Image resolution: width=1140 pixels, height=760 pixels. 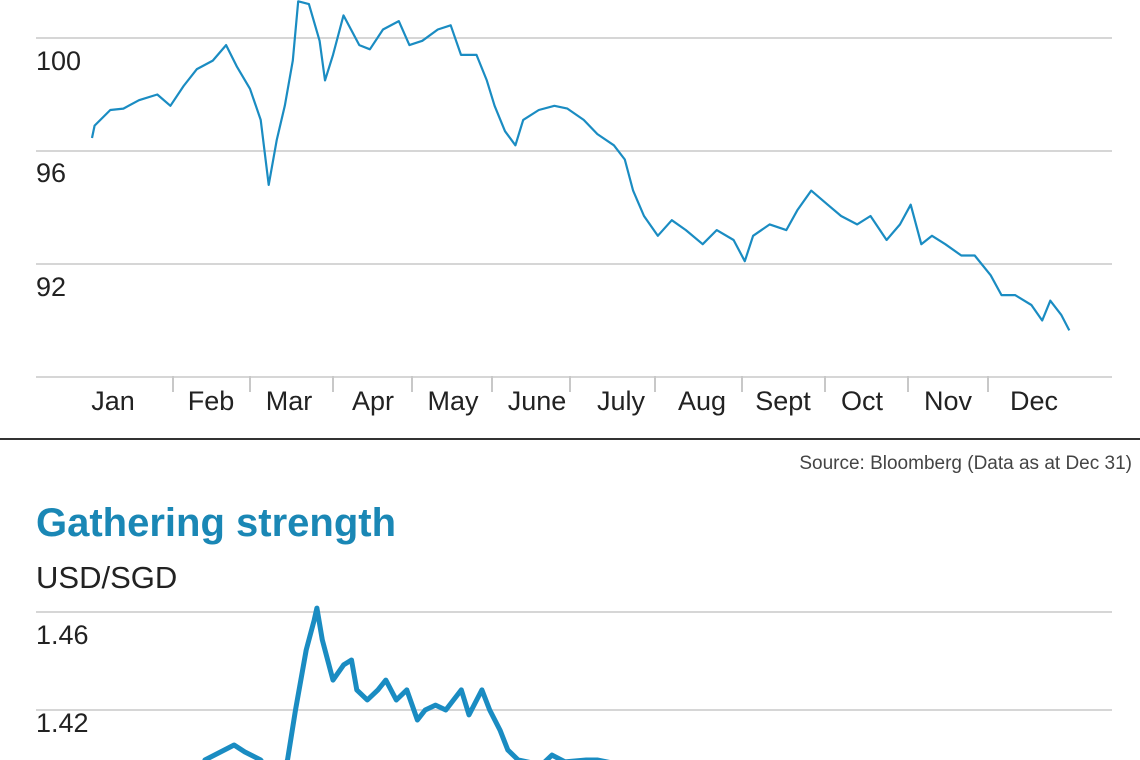 I want to click on source-note: Source: Bloomberg (Data as at Dec 31), so click(x=965, y=463).